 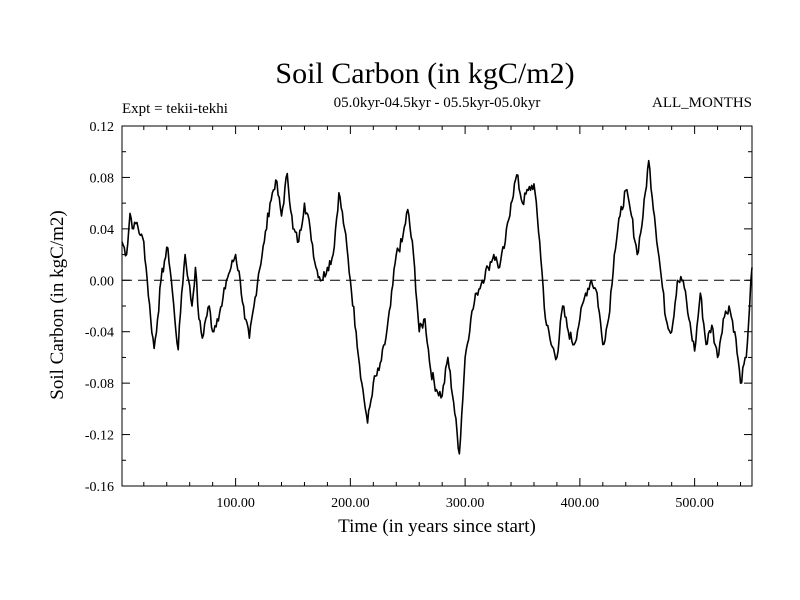 What do you see at coordinates (350, 503) in the screenshot?
I see `x-tick-label: 200.00` at bounding box center [350, 503].